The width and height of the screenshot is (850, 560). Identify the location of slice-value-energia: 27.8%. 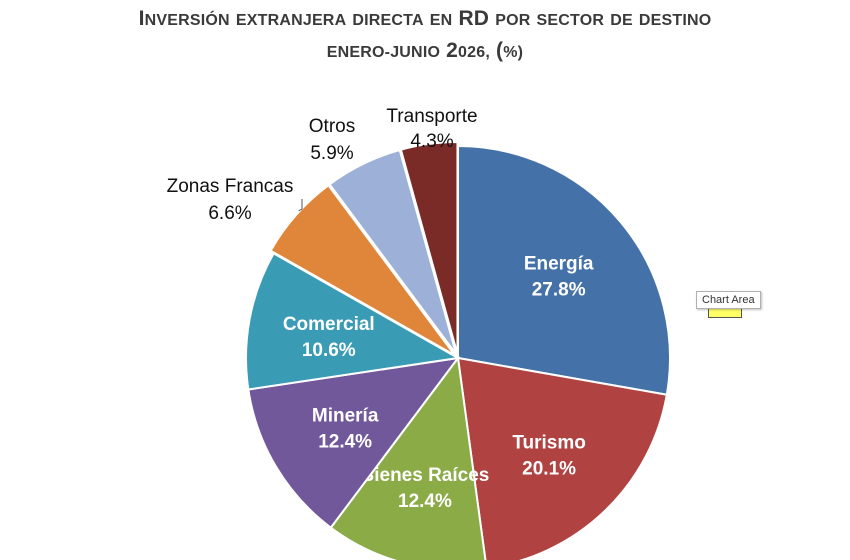
(559, 289).